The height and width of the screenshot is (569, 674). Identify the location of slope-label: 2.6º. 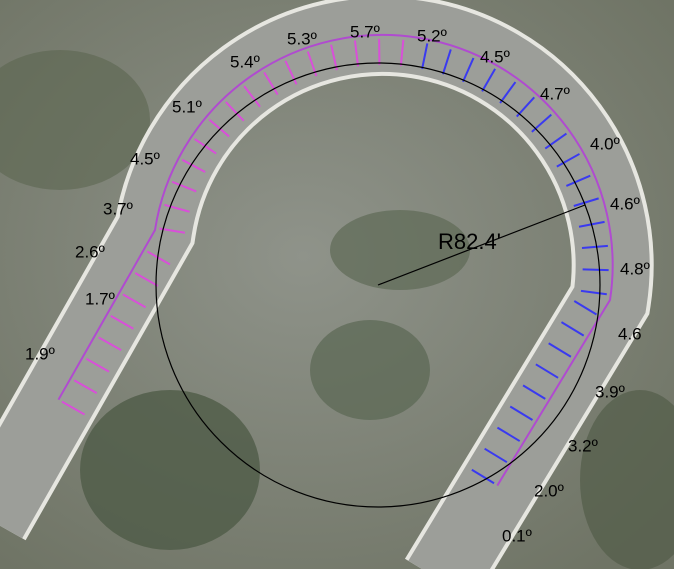
(90, 251).